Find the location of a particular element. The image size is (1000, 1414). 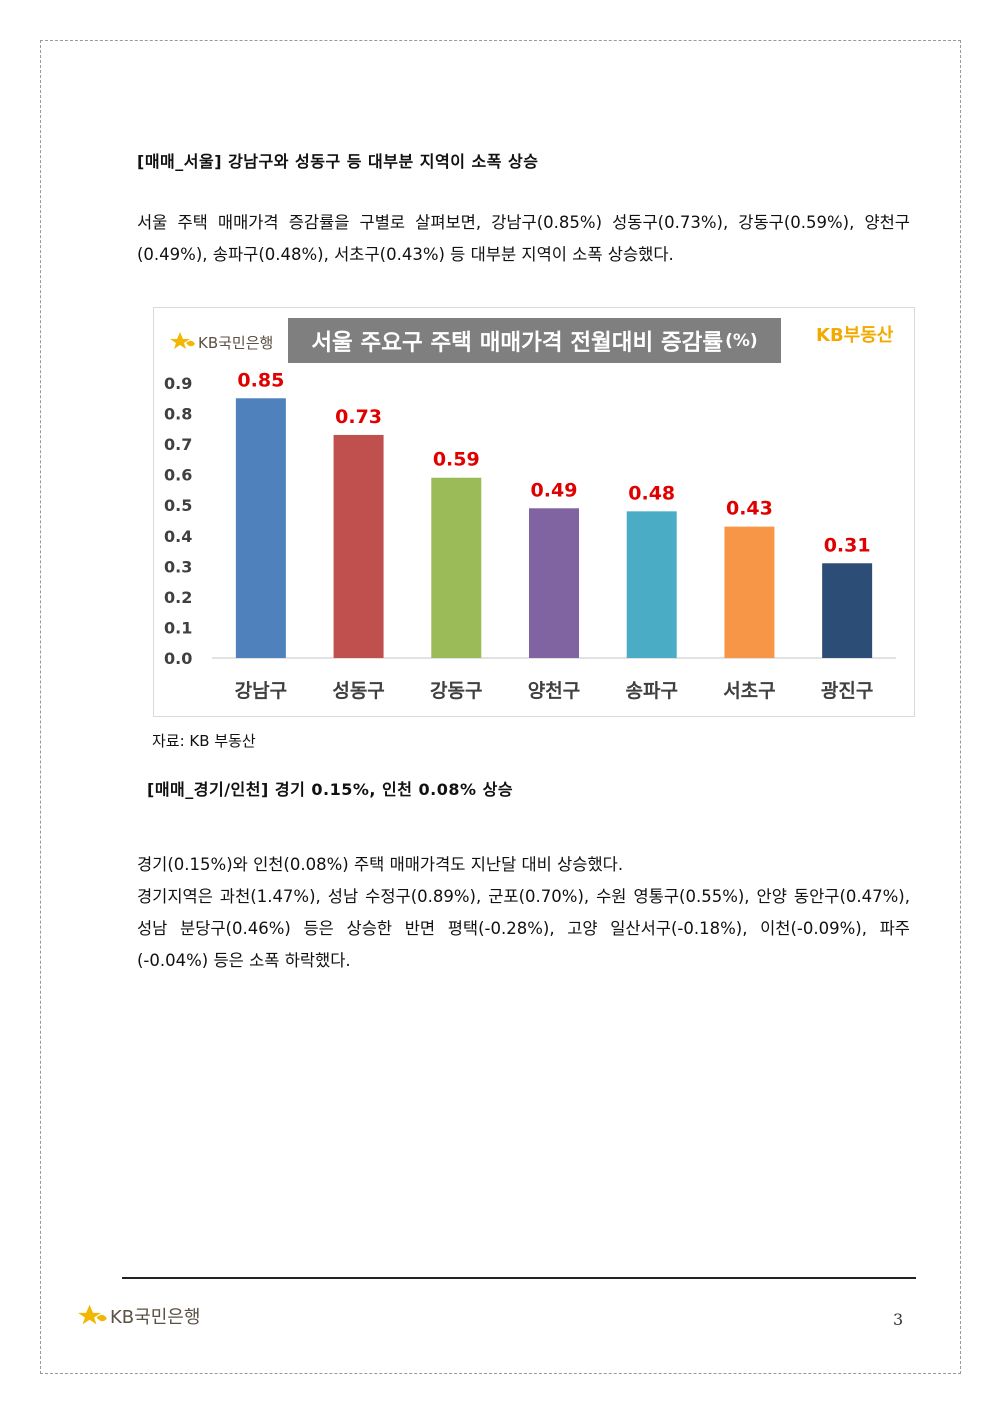

page-number: 3 is located at coordinates (898, 1319).